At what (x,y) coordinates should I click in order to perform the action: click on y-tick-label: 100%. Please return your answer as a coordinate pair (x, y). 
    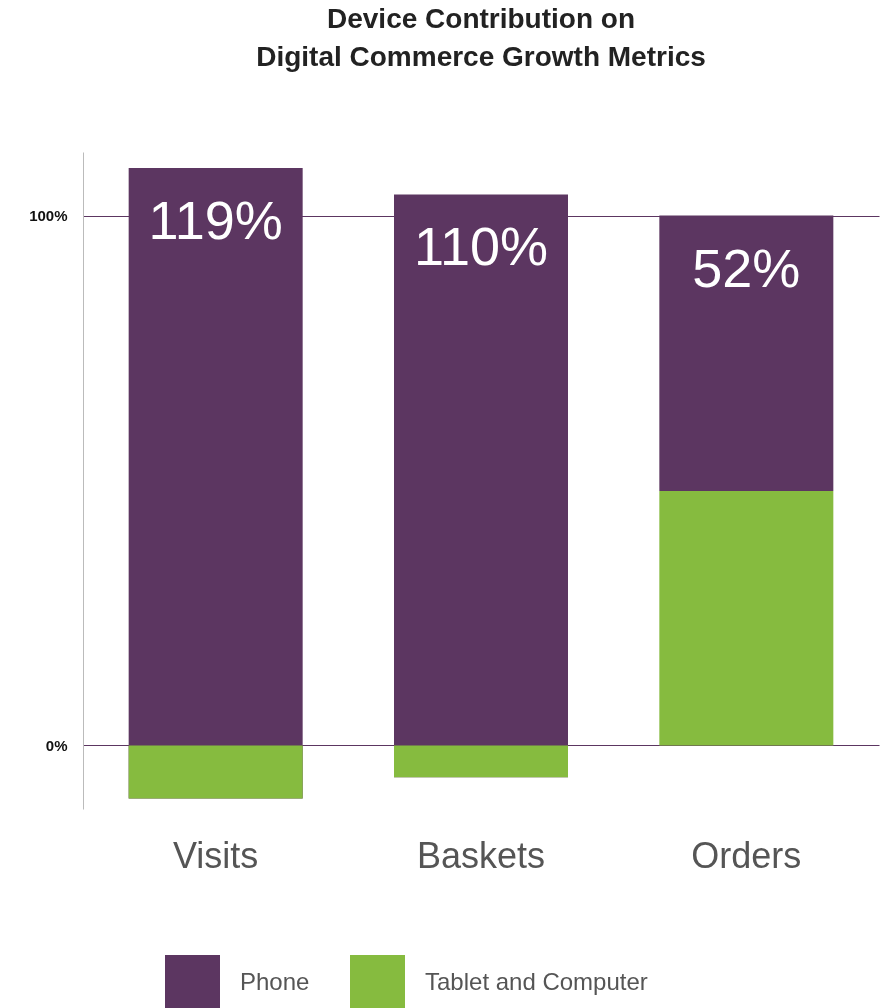
    Looking at the image, I should click on (48, 216).